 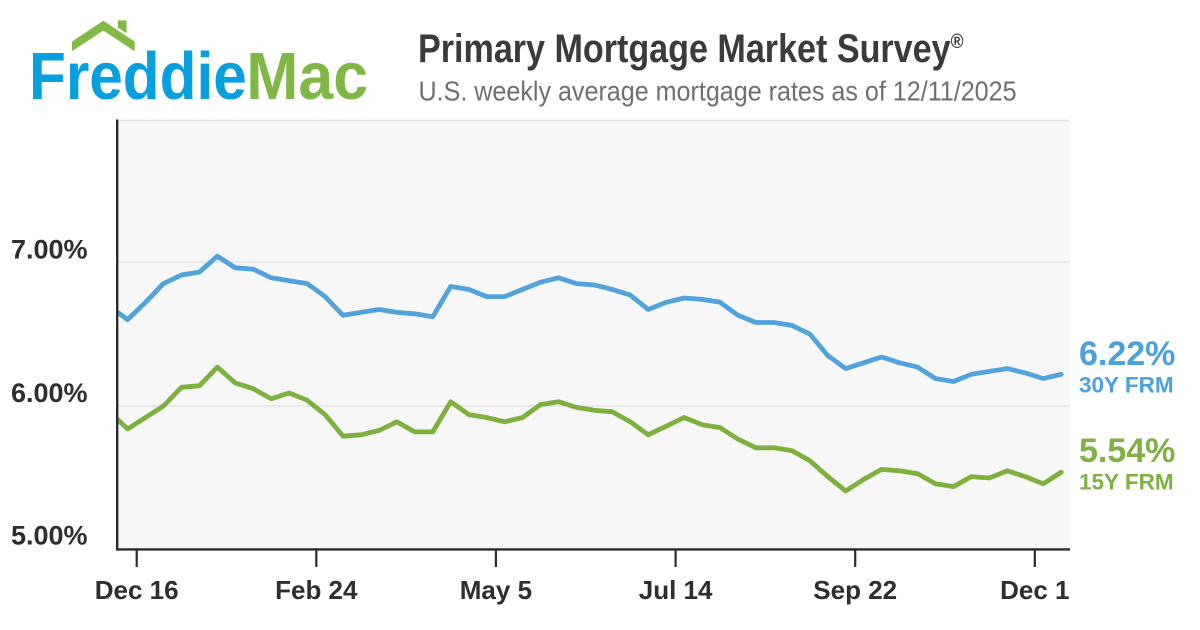 I want to click on svg-text: Sep 22, so click(x=855, y=590).